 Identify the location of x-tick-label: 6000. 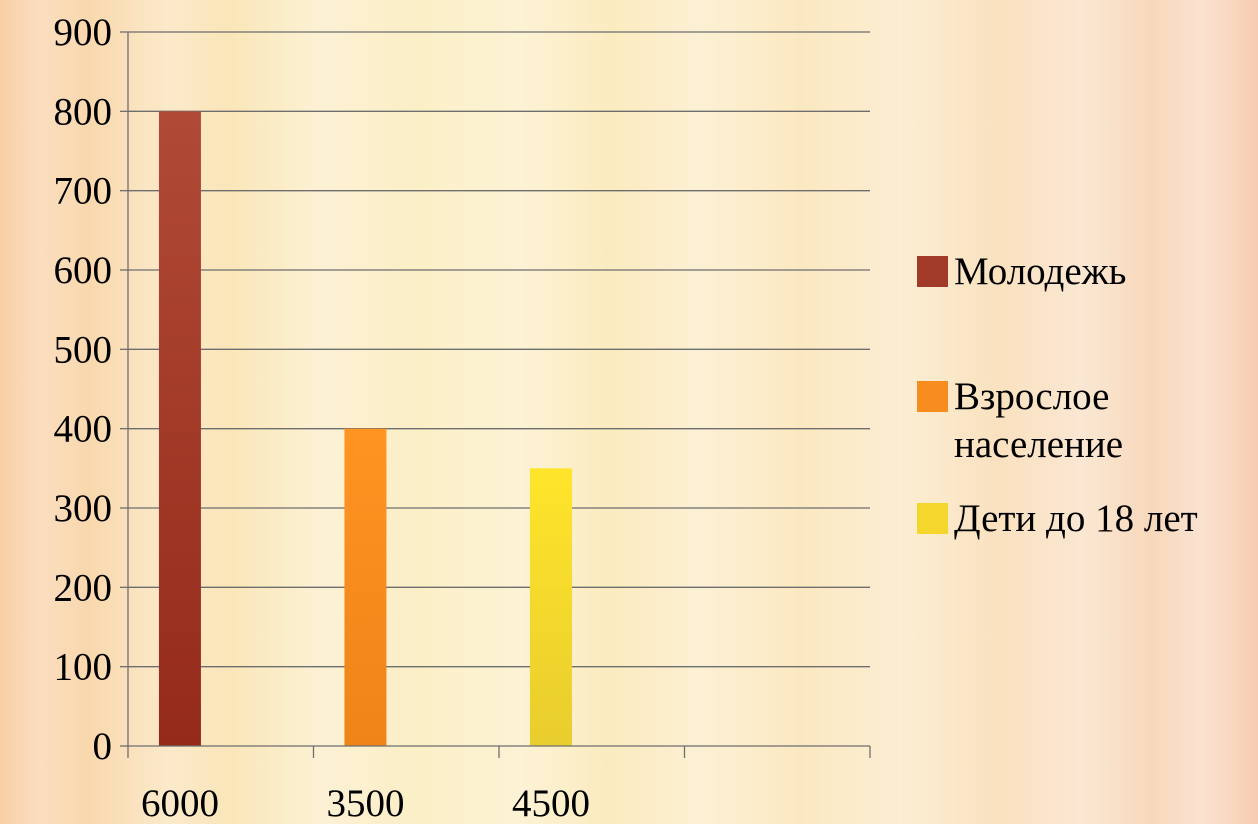
(180, 803).